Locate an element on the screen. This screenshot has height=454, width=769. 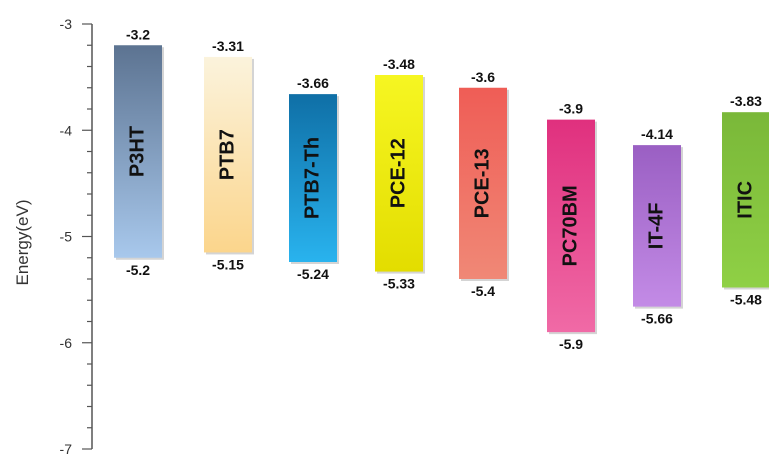
bar-ptb7-th is located at coordinates (313, 178).